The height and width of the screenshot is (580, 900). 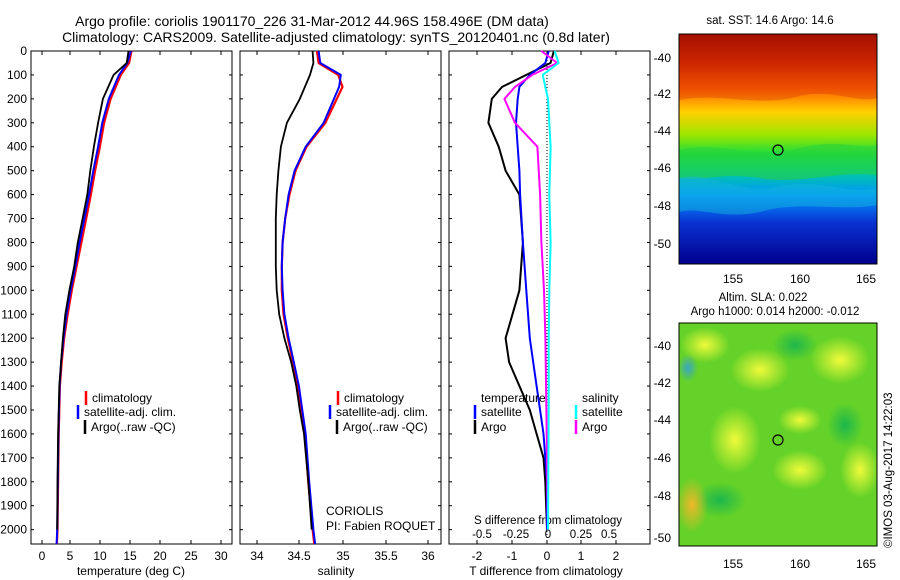 I want to click on sla-map-title-line2: Argo h1000: 0.014 h2000: -0.012, so click(x=775, y=312).